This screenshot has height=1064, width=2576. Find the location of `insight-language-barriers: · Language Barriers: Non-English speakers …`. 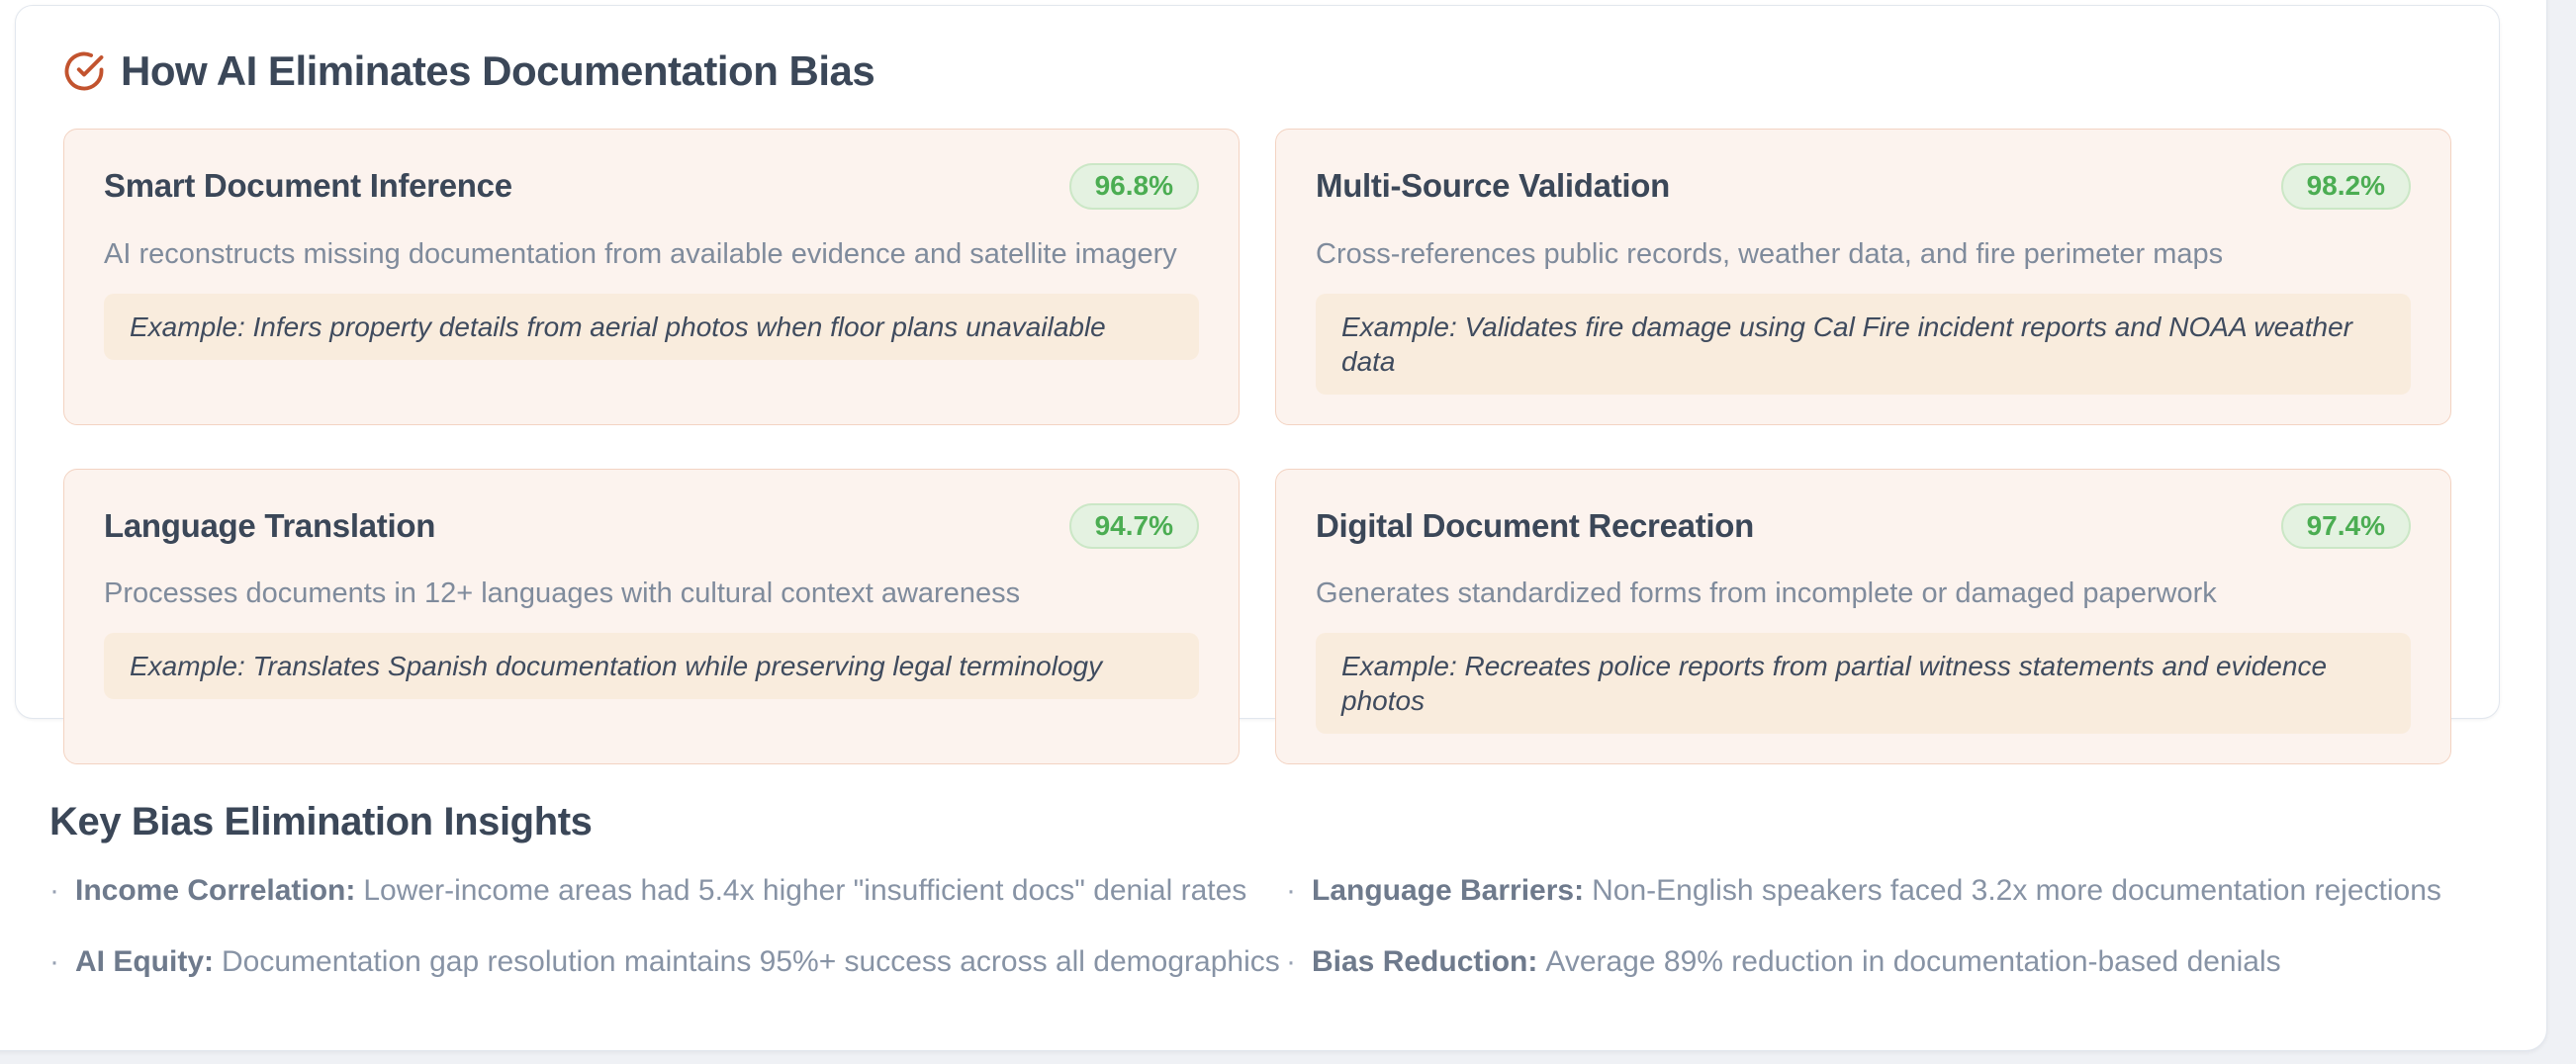

insight-language-barriers: · Language Barriers: Non-English speakers … is located at coordinates (1907, 891).